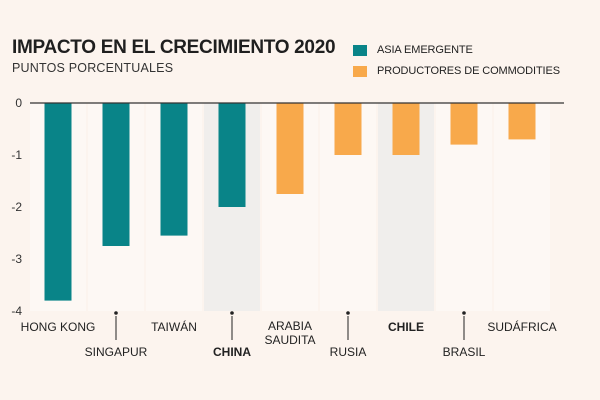 The height and width of the screenshot is (400, 600). What do you see at coordinates (406, 327) in the screenshot?
I see `category-label-chile: CHILE` at bounding box center [406, 327].